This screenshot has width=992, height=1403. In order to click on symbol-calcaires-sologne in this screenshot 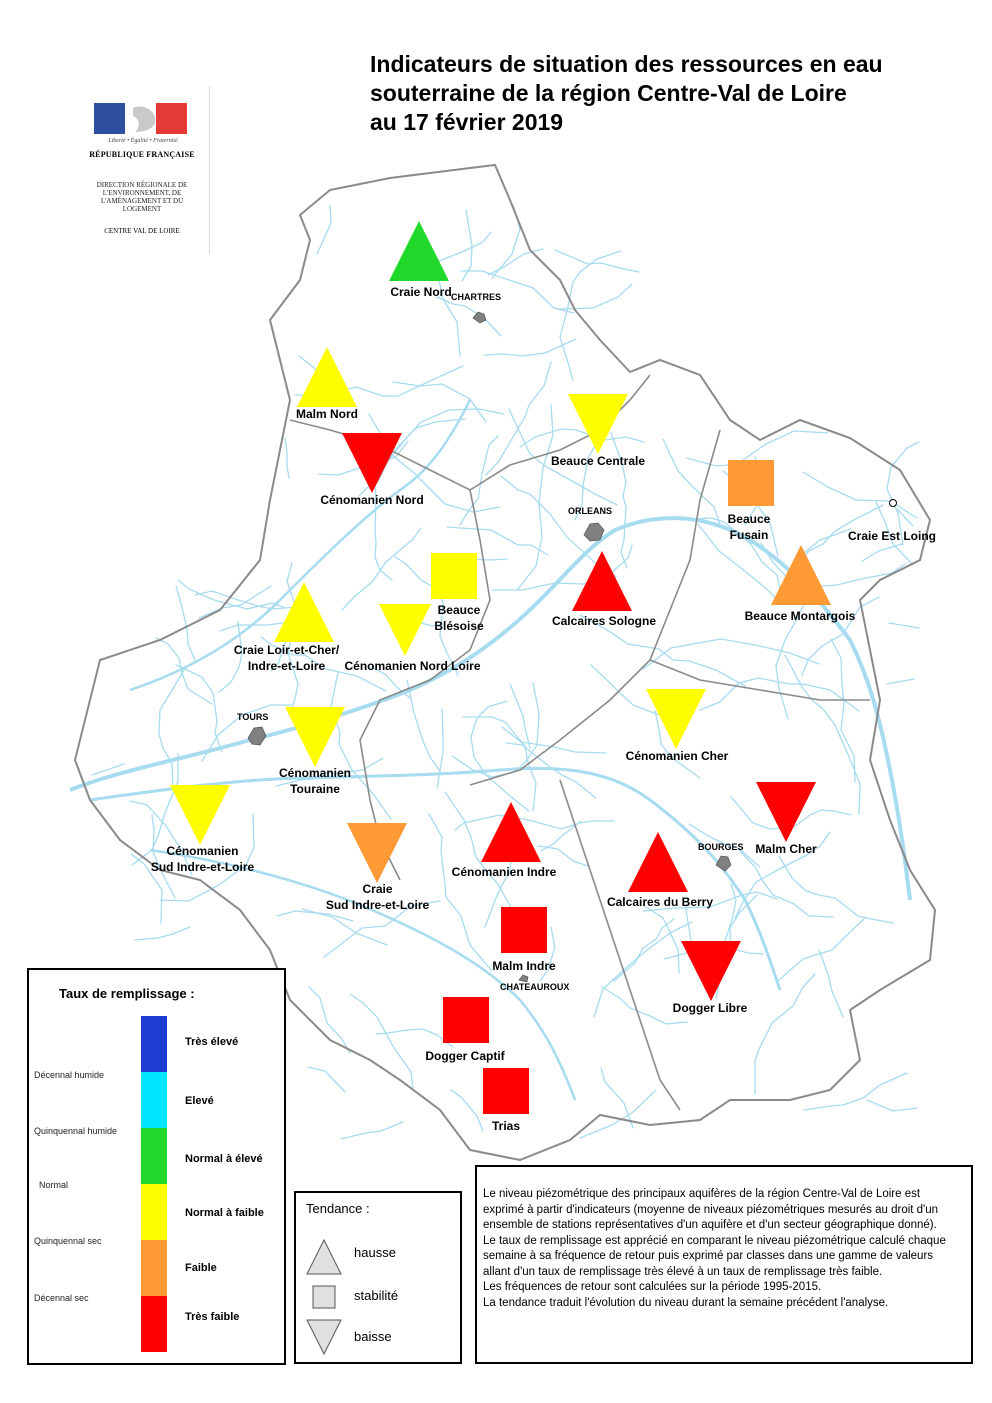, I will do `click(602, 581)`.